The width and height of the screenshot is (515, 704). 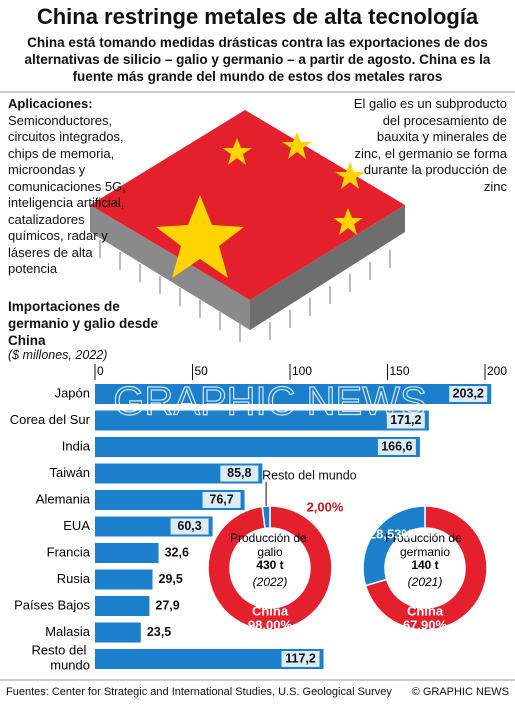 What do you see at coordinates (70, 472) in the screenshot?
I see `category-label: Taiwán` at bounding box center [70, 472].